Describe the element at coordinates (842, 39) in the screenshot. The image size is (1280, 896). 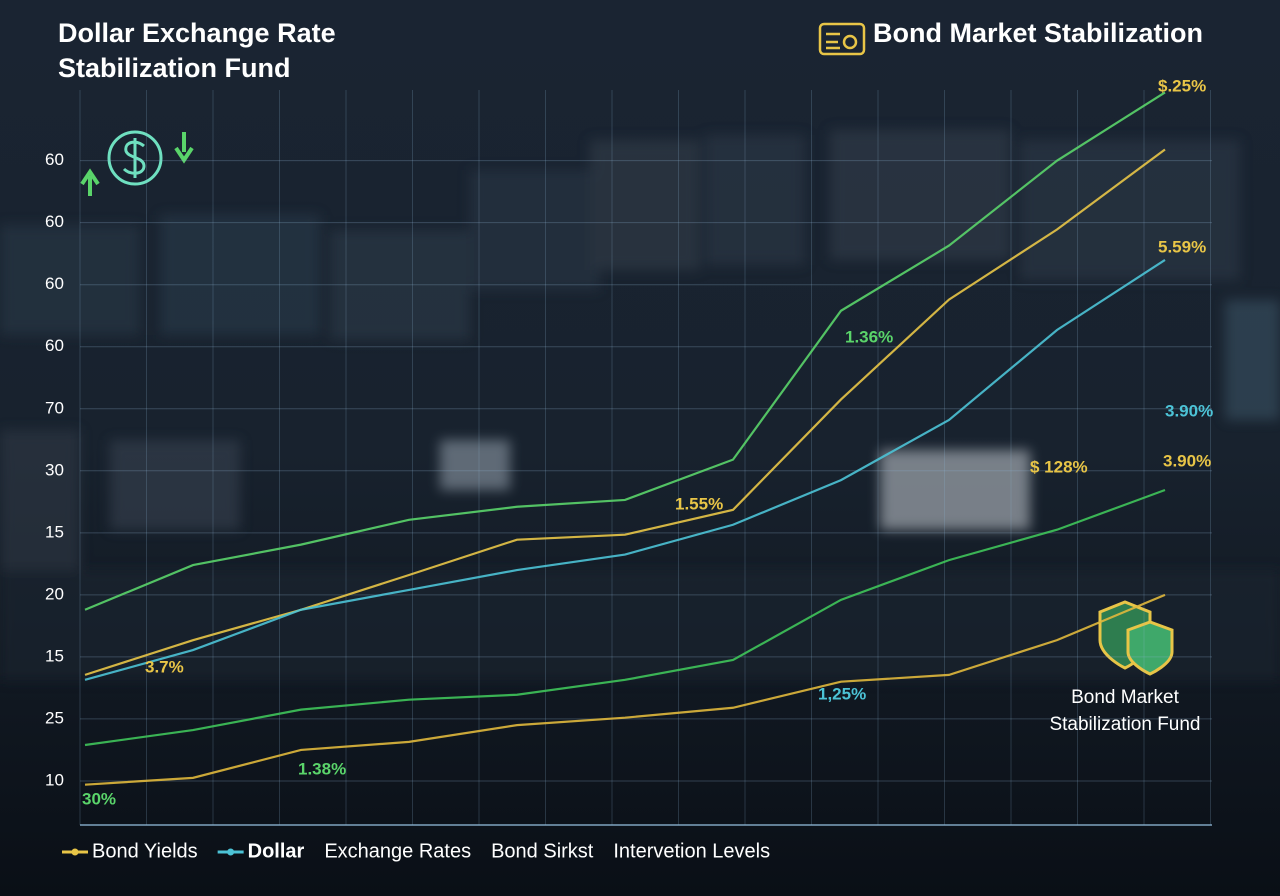
I see `bond-icon` at that location.